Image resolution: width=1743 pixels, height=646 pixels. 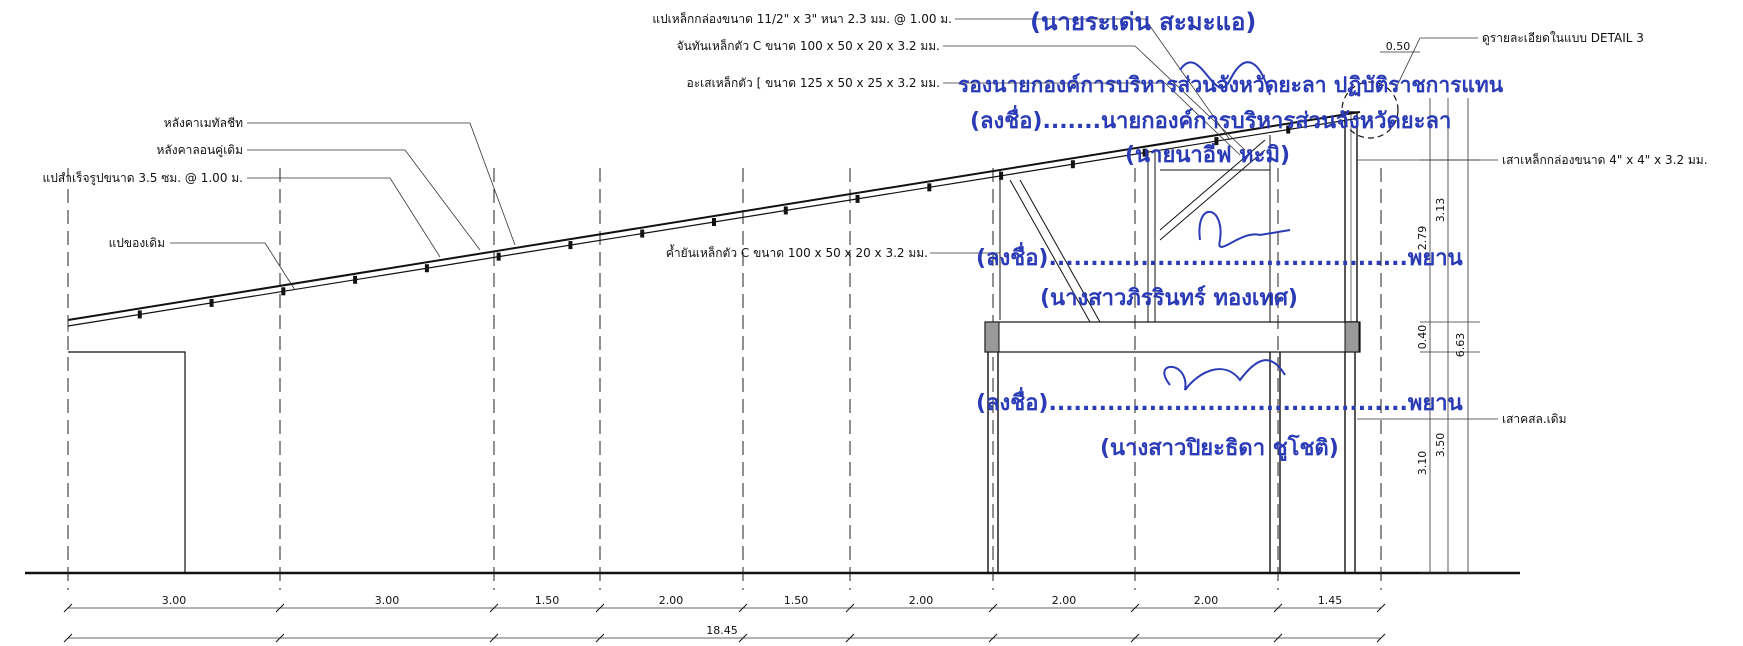 What do you see at coordinates (1426, 257) in the screenshot?
I see `right-dimensions: 0.50 2.79 3.13 0.40 3.10 3.50 6.63` at bounding box center [1426, 257].